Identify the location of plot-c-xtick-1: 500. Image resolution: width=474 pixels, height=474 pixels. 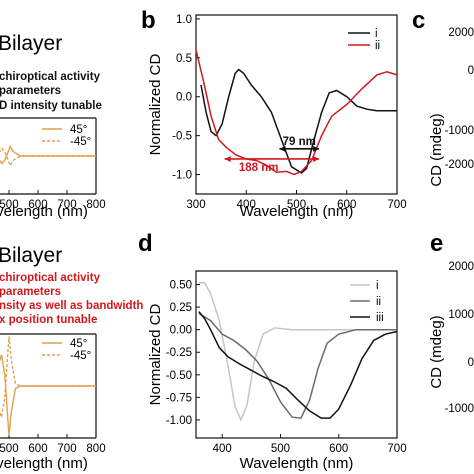
(9, 449).